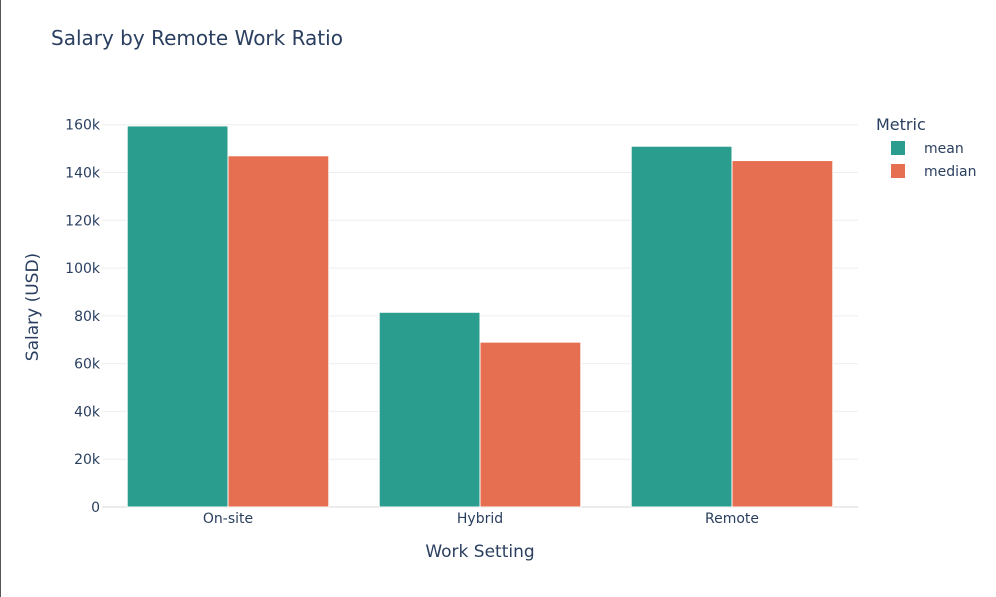 The width and height of the screenshot is (996, 597). What do you see at coordinates (901, 124) in the screenshot?
I see `legend-title: Metric` at bounding box center [901, 124].